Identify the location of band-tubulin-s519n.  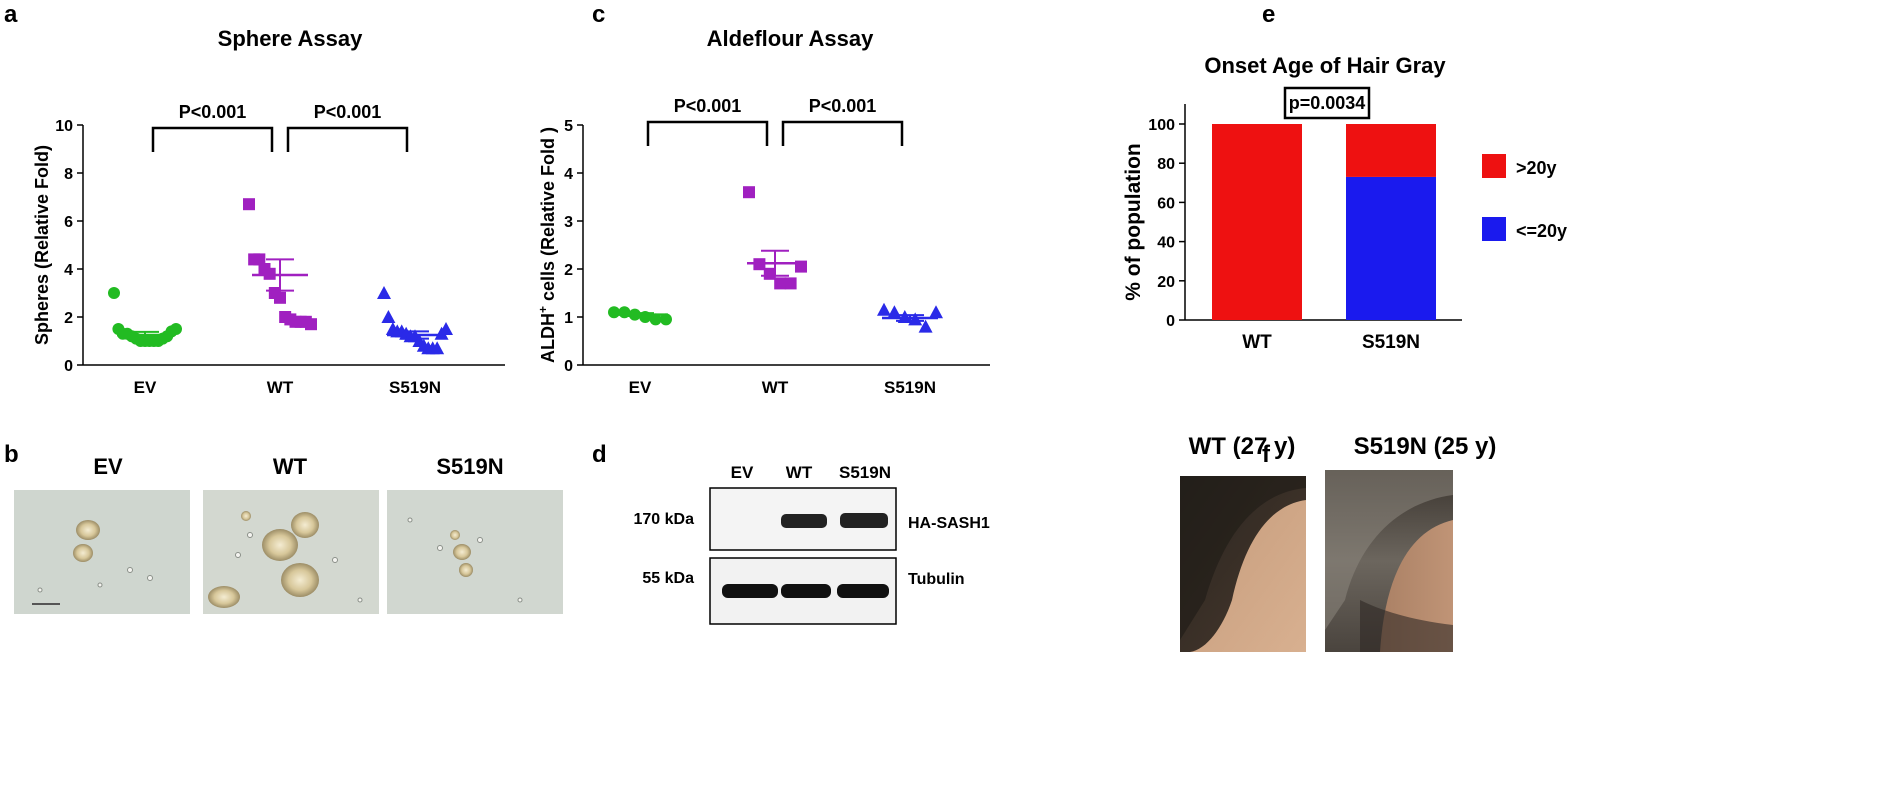
(863, 591).